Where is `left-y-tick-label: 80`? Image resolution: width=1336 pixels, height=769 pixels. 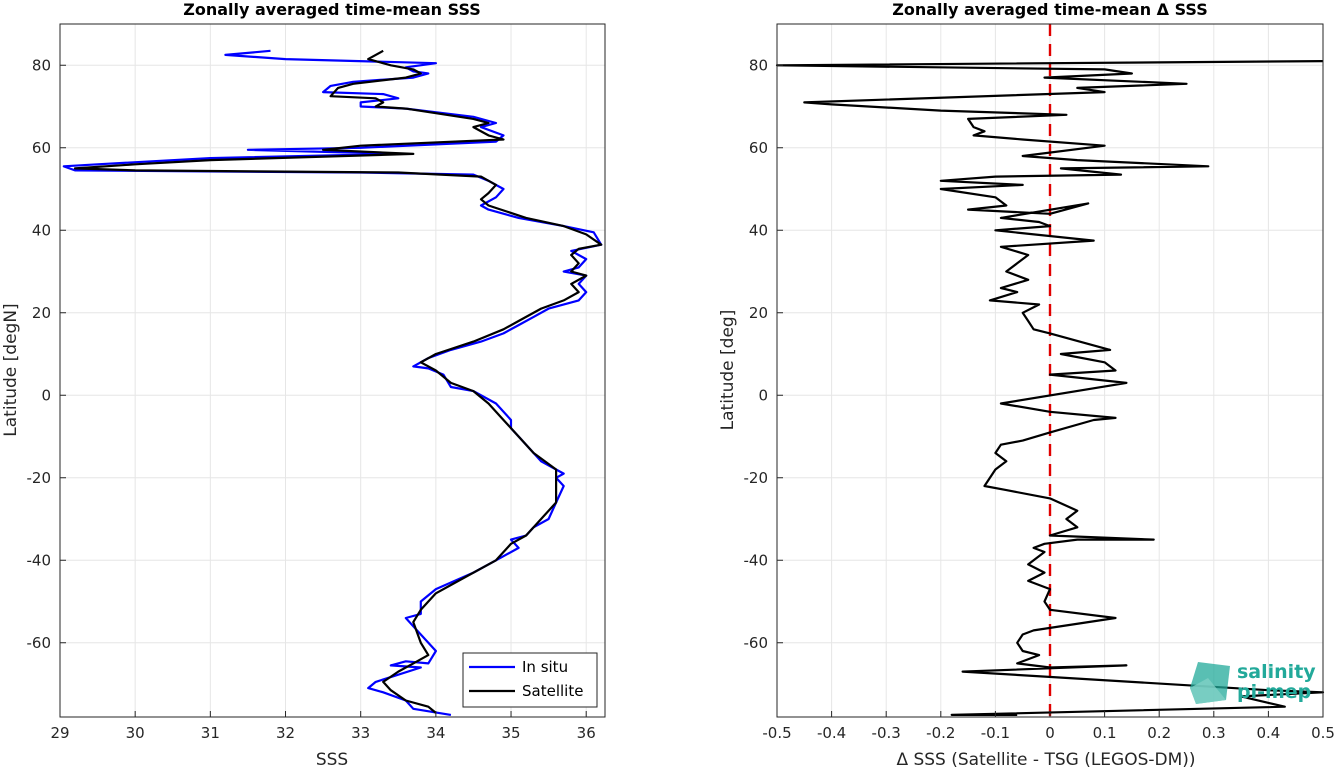
left-y-tick-label: 80 is located at coordinates (41, 65).